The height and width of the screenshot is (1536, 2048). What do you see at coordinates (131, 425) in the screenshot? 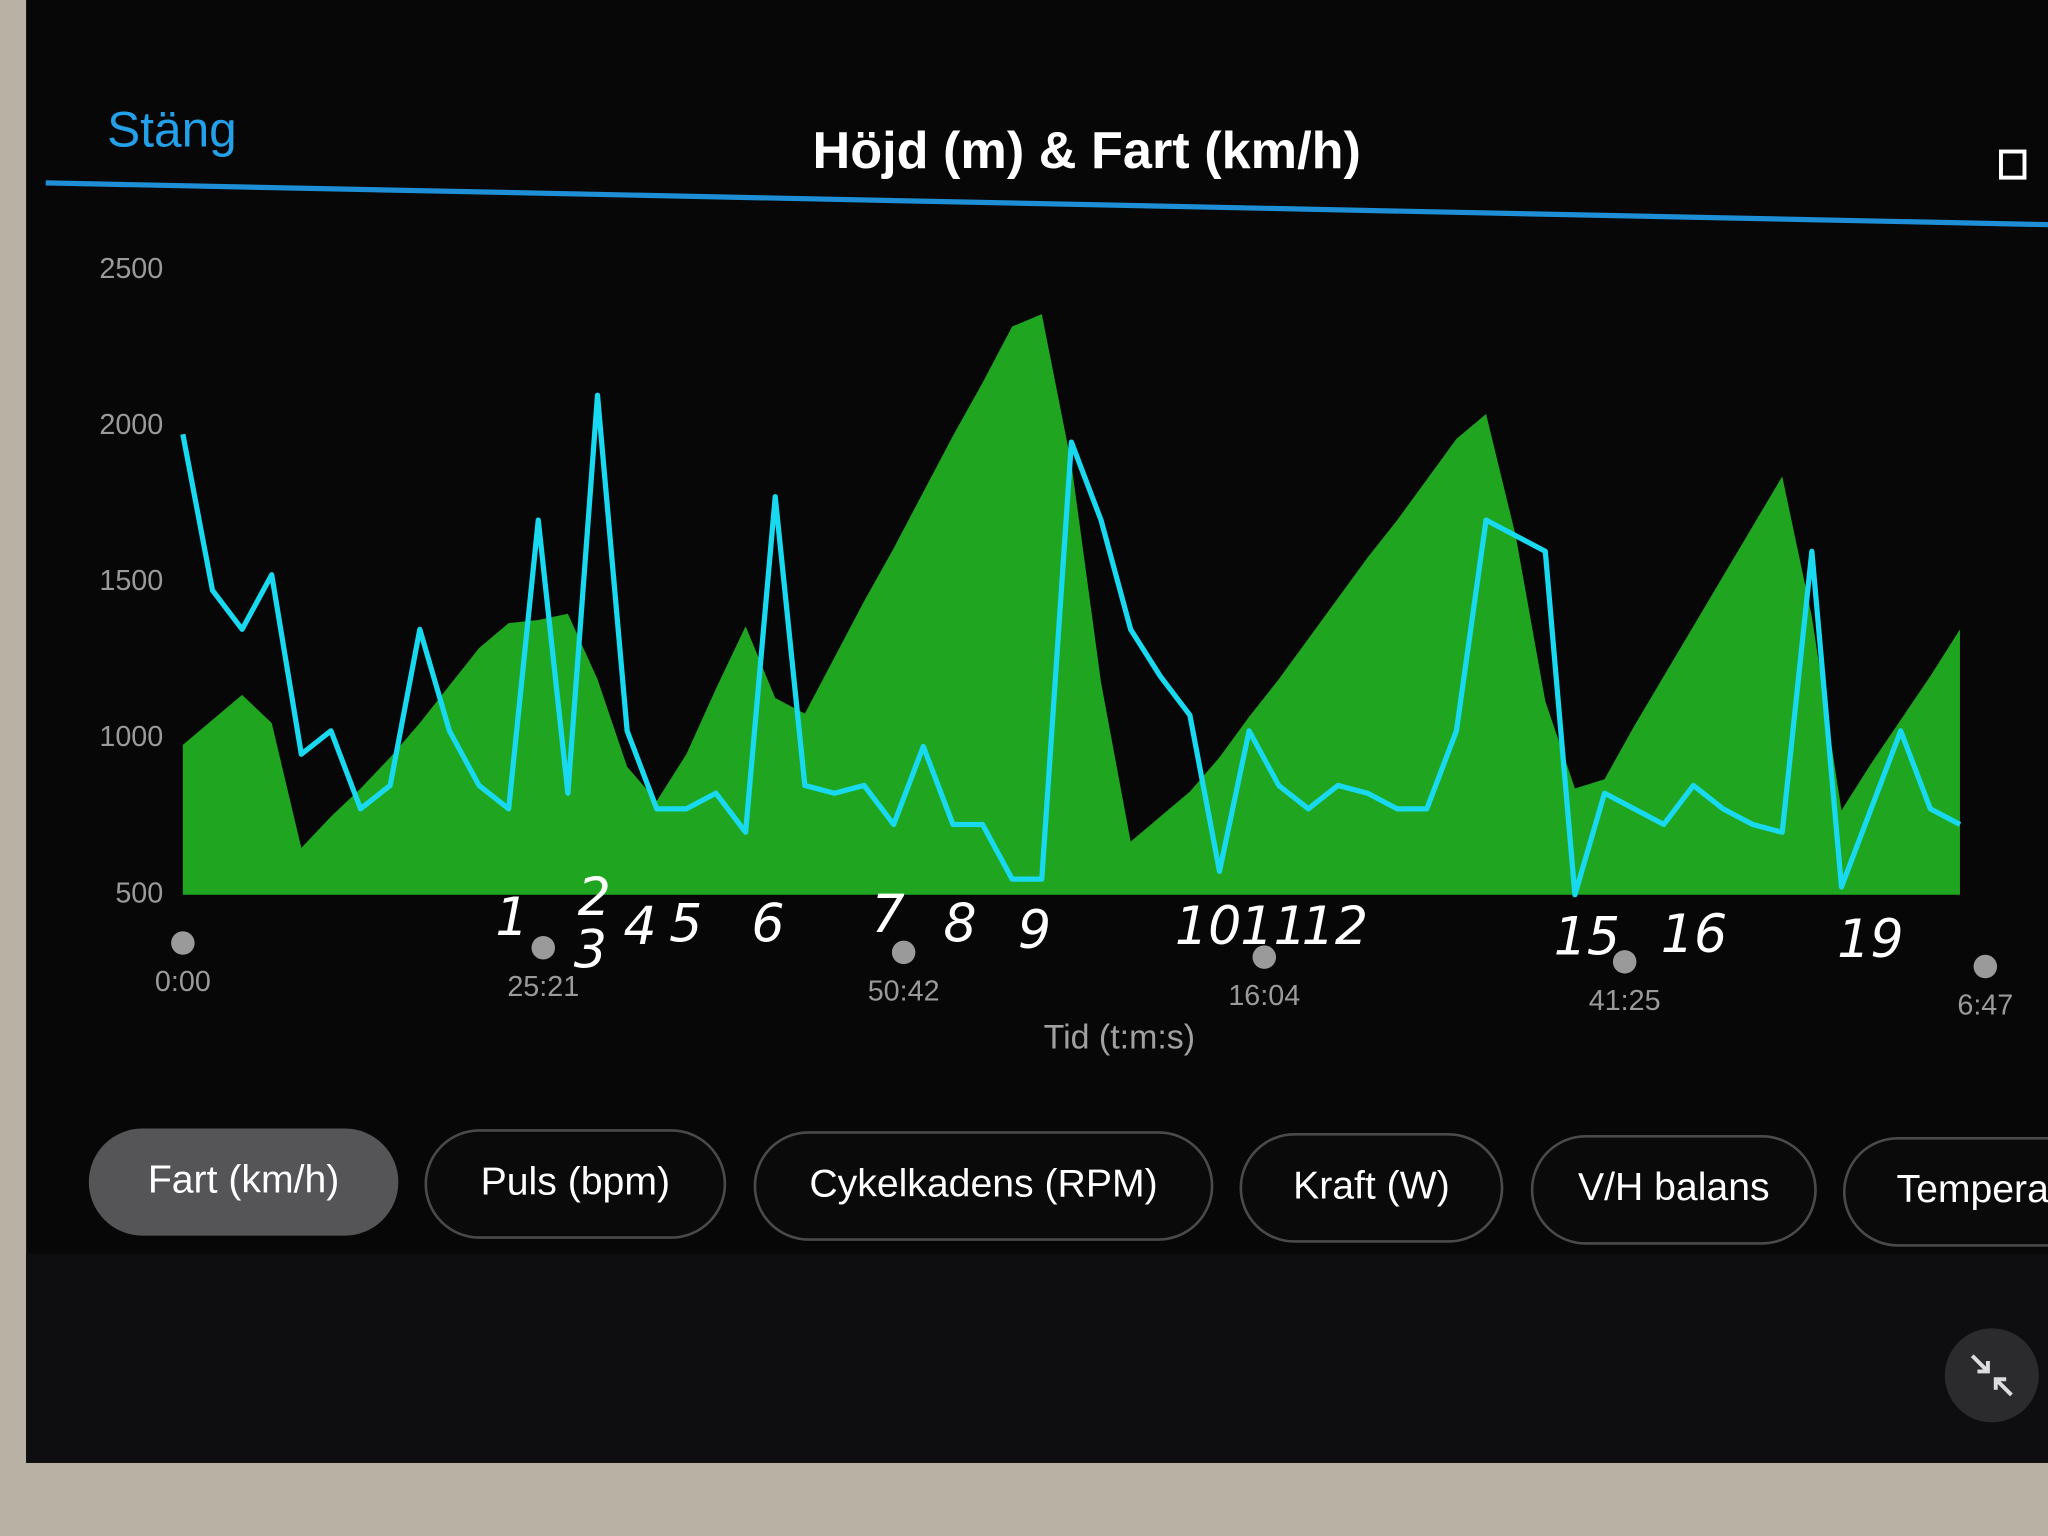
I see `y-tick-label: 2000` at bounding box center [131, 425].